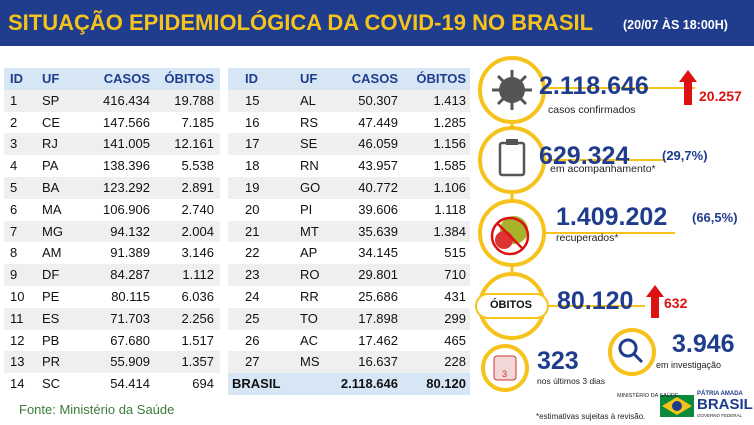 This screenshot has height=425, width=754. I want to click on cell: CE, so click(51, 122).